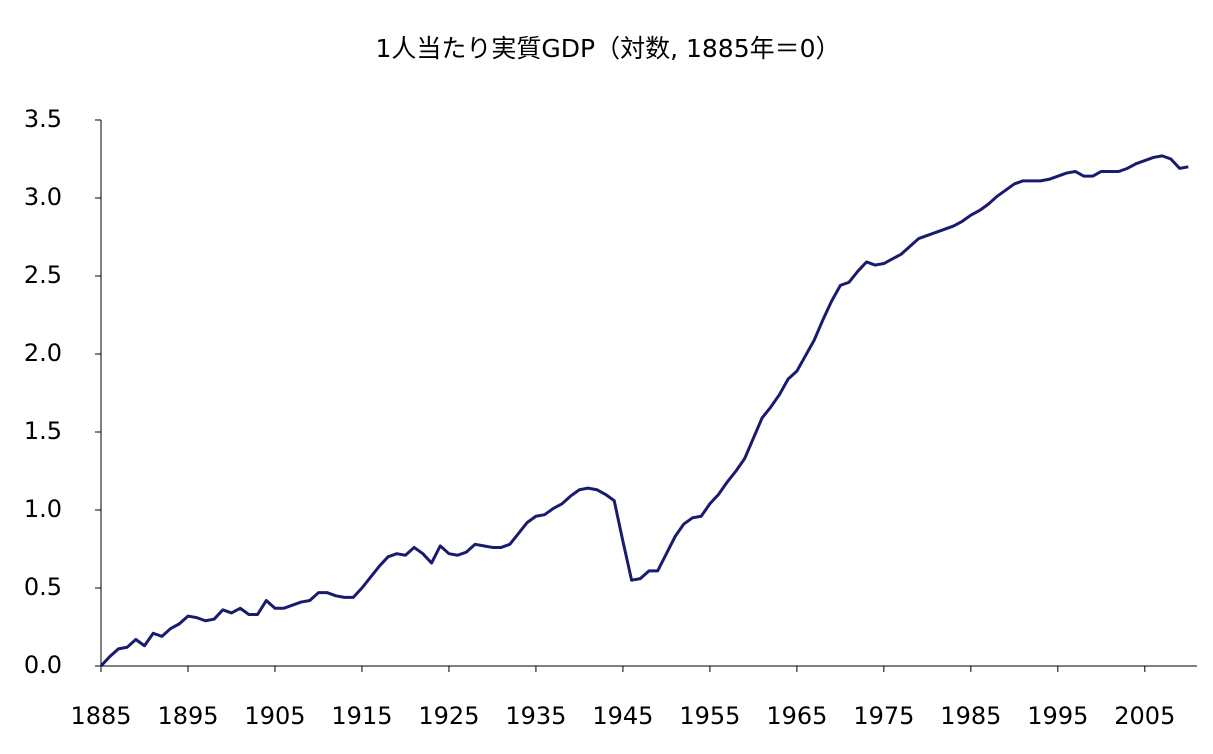 This screenshot has height=754, width=1213. What do you see at coordinates (43, 197) in the screenshot?
I see `y-tick-label: 3.0` at bounding box center [43, 197].